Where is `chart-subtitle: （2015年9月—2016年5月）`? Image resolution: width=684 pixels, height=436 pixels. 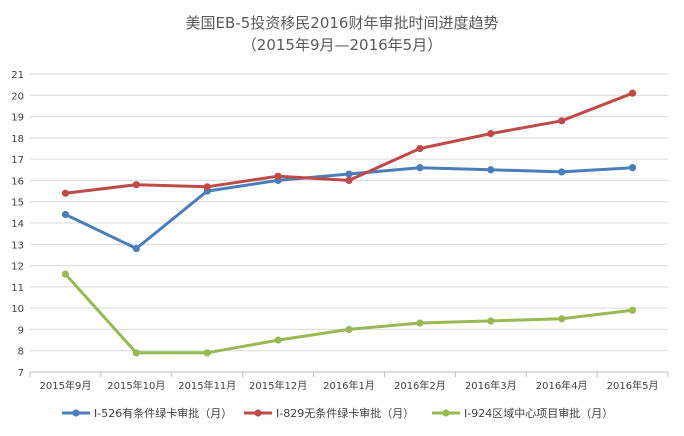 chart-subtitle: （2015年9月—2016年5月） is located at coordinates (342, 45).